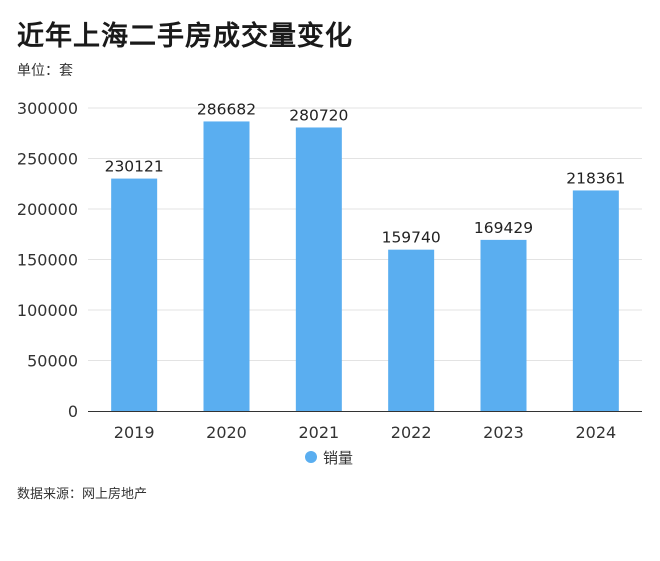  Describe the element at coordinates (52, 361) in the screenshot. I see `y-tick-label: 50000` at that location.